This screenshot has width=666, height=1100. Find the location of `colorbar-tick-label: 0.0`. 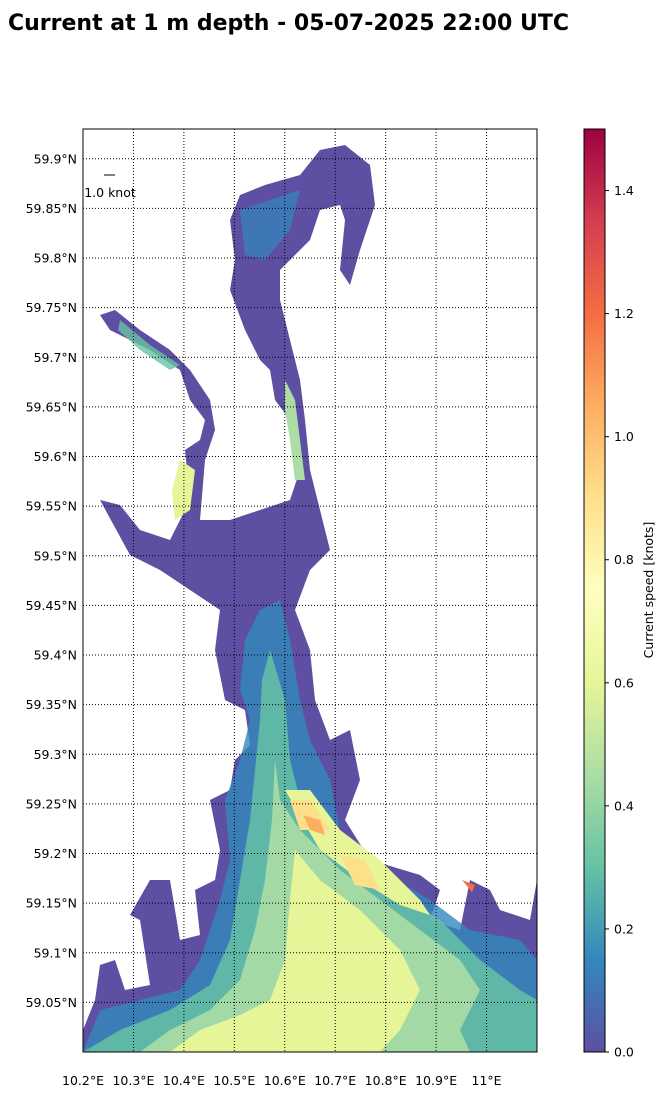

colorbar-tick-label: 0.0 is located at coordinates (624, 1052).